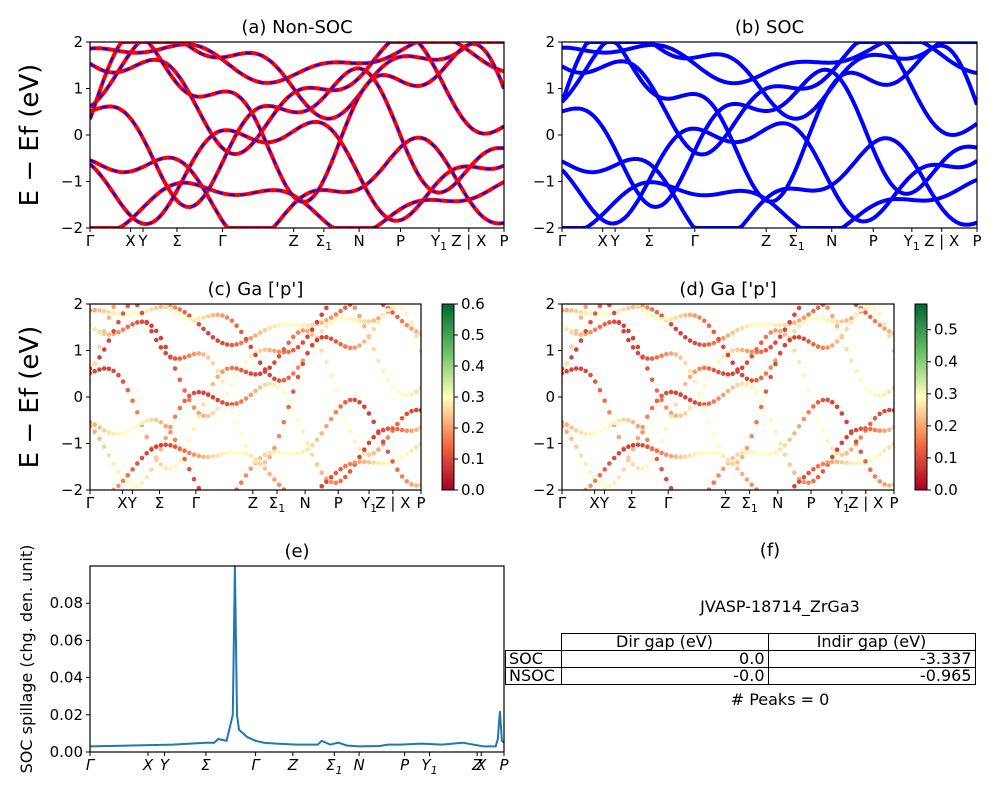 The height and width of the screenshot is (800, 1000). I want to click on colorbar-bar, so click(921, 397).